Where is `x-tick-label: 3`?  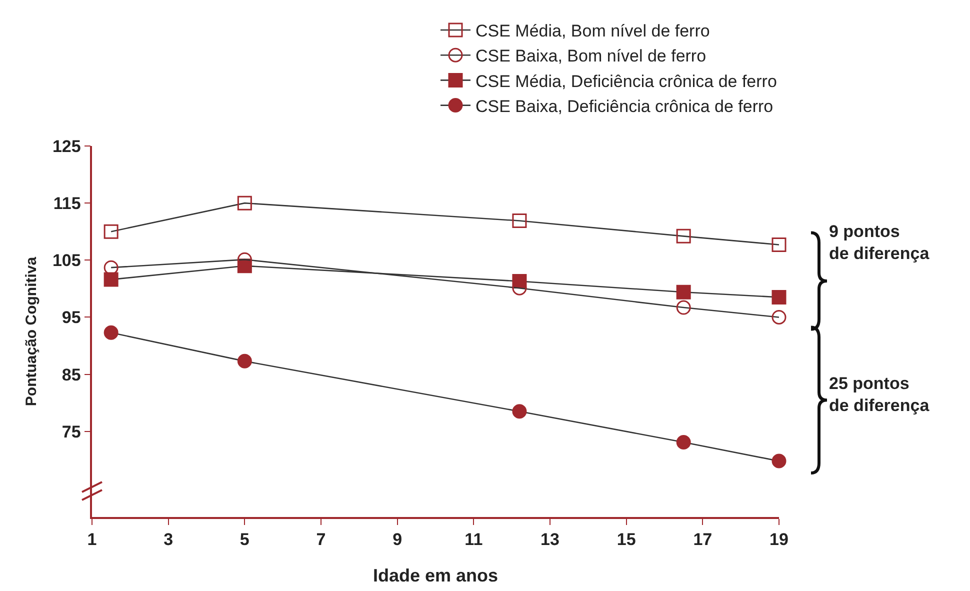 x-tick-label: 3 is located at coordinates (169, 540).